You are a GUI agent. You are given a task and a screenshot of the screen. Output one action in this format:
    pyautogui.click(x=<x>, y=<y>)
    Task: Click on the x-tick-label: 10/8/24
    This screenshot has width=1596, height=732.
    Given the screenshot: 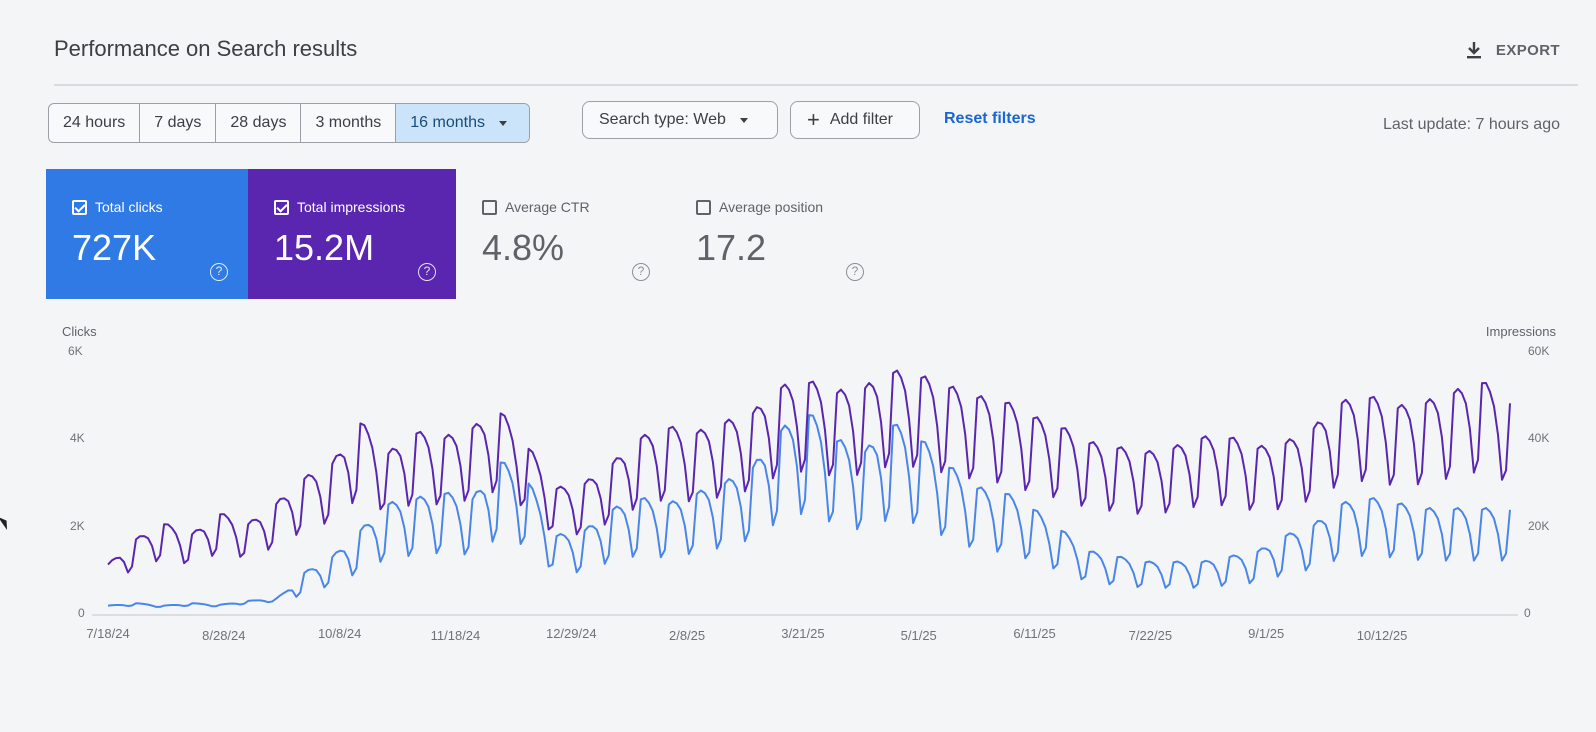 What is the action you would take?
    pyautogui.click(x=339, y=633)
    